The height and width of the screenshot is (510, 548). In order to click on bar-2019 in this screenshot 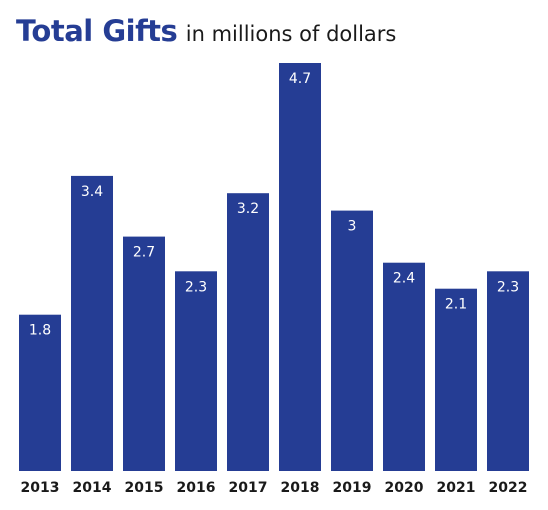, I will do `click(352, 340)`.